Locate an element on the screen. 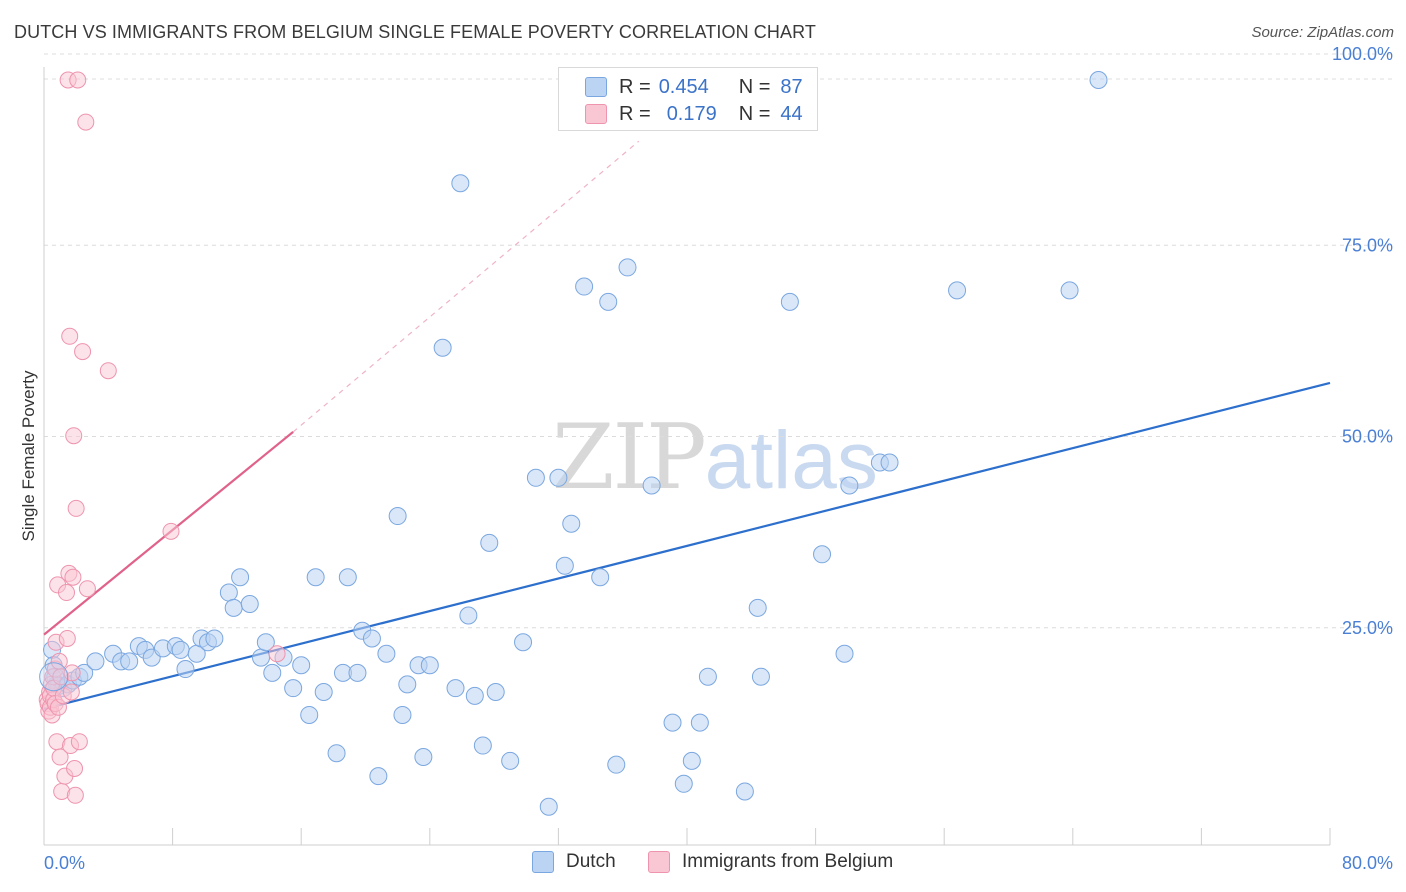 Image resolution: width=1406 pixels, height=892 pixels. legend-r-value: 0.454 is located at coordinates (683, 86).